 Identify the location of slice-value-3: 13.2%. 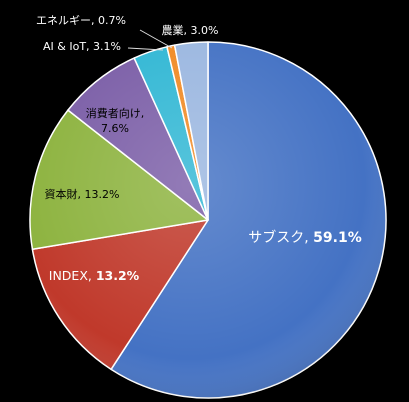
(102, 194).